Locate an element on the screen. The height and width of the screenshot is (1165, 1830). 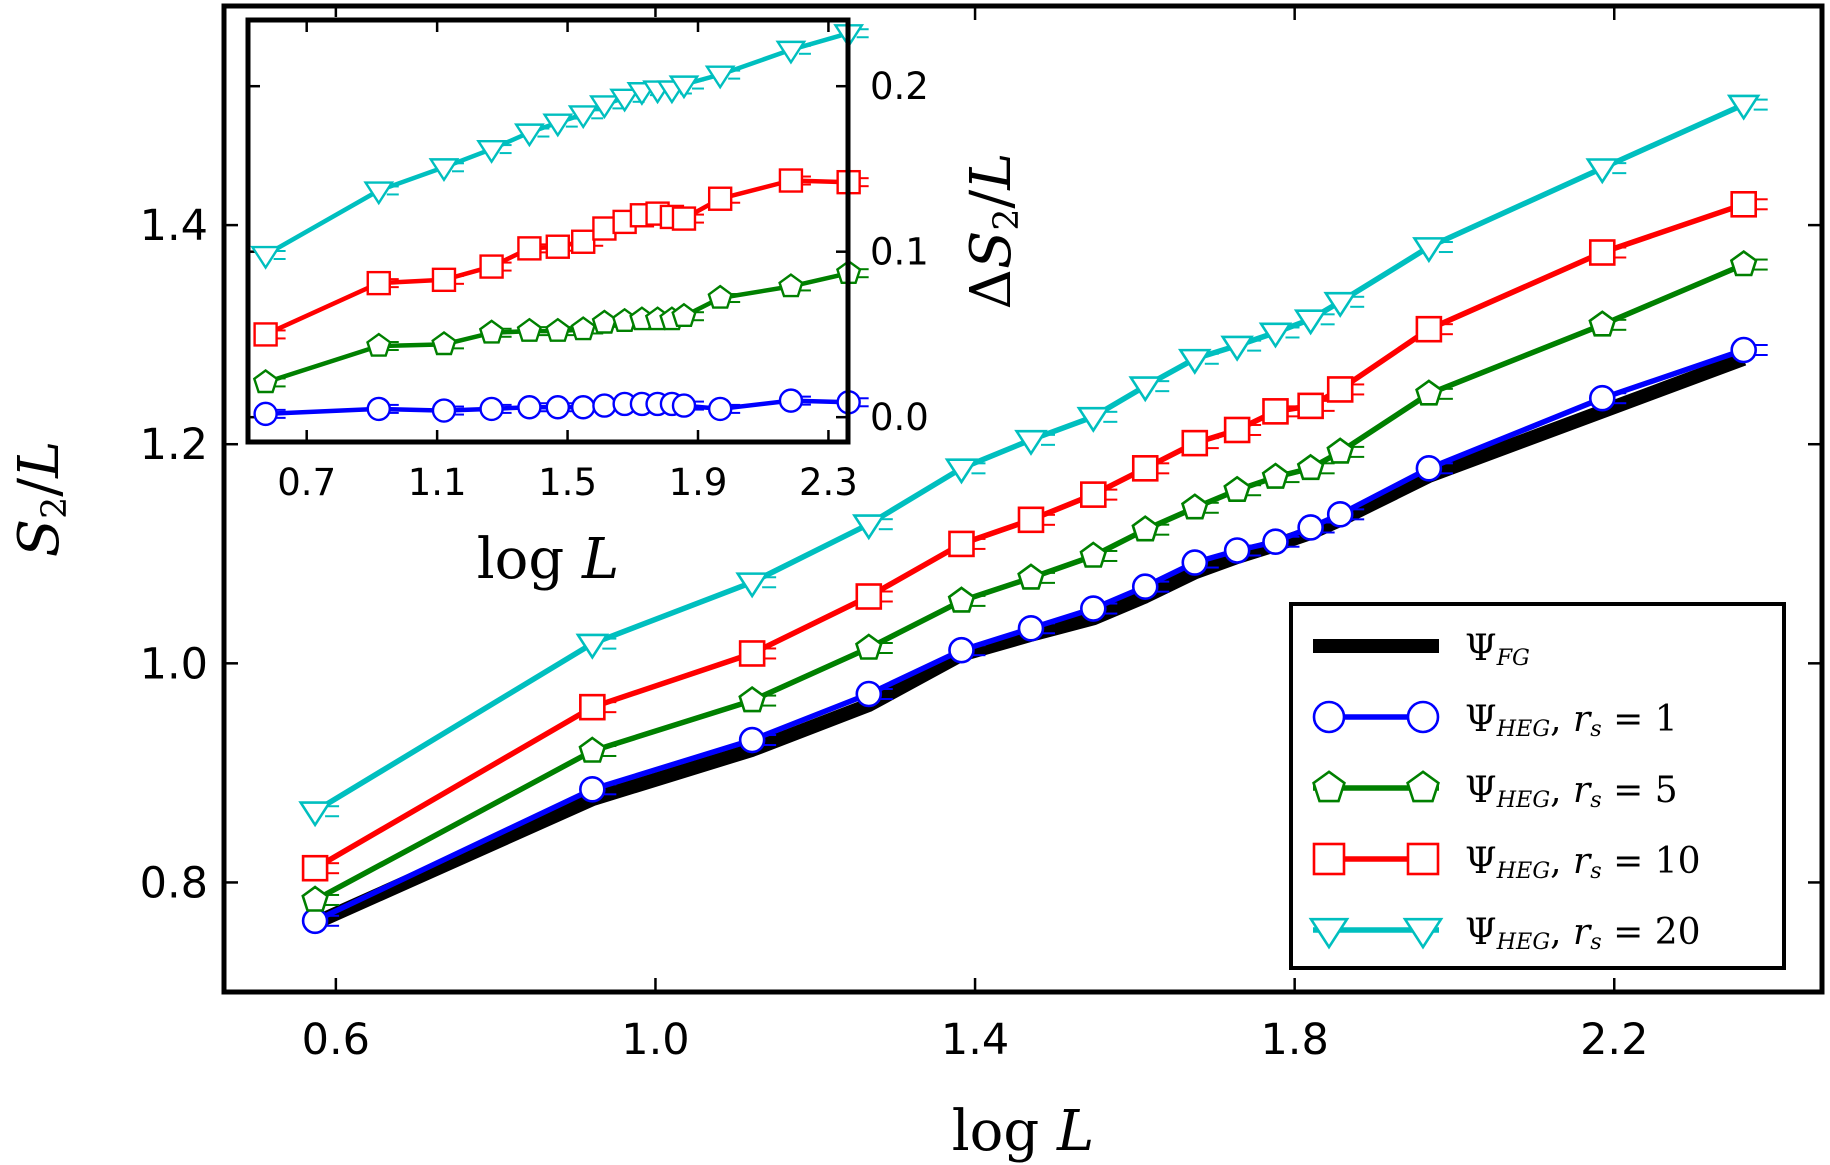
inset-x-tick-label: 0.7 is located at coordinates (306, 482).